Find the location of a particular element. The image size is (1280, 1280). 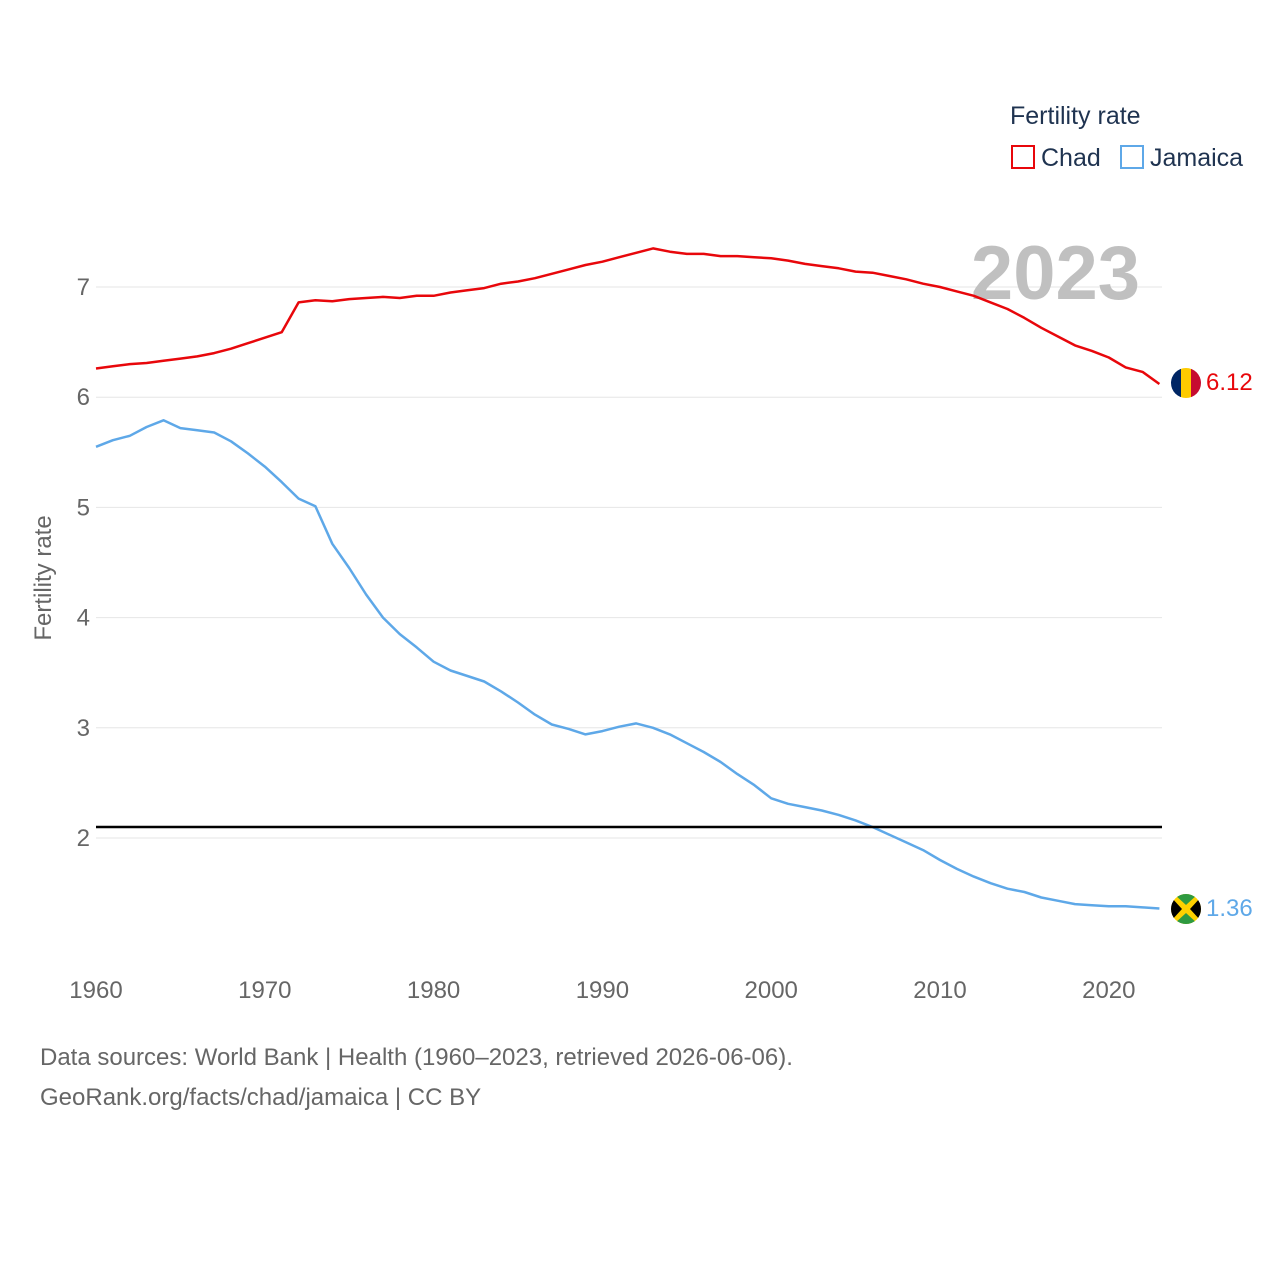

jamaica-end-value-label: 1.36 is located at coordinates (1229, 908).